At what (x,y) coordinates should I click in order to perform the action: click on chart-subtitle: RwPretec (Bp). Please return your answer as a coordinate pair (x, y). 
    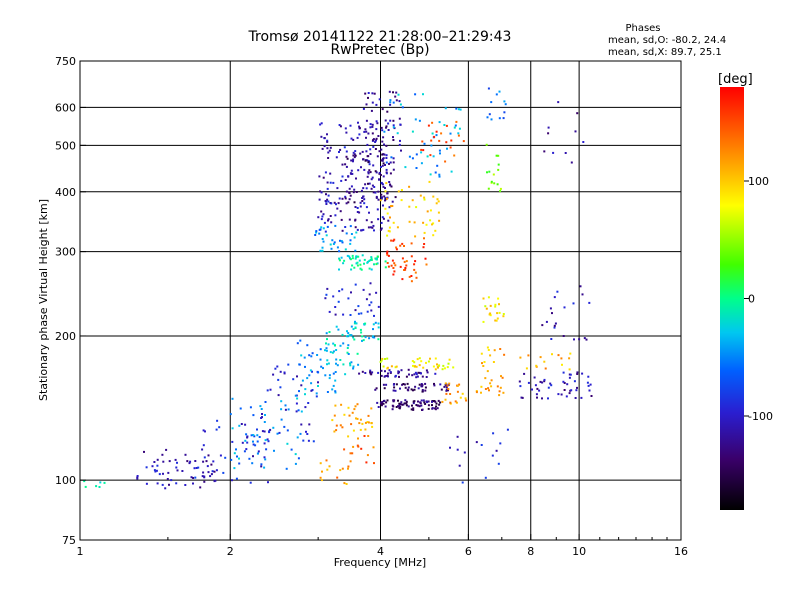
    Looking at the image, I should click on (379, 50).